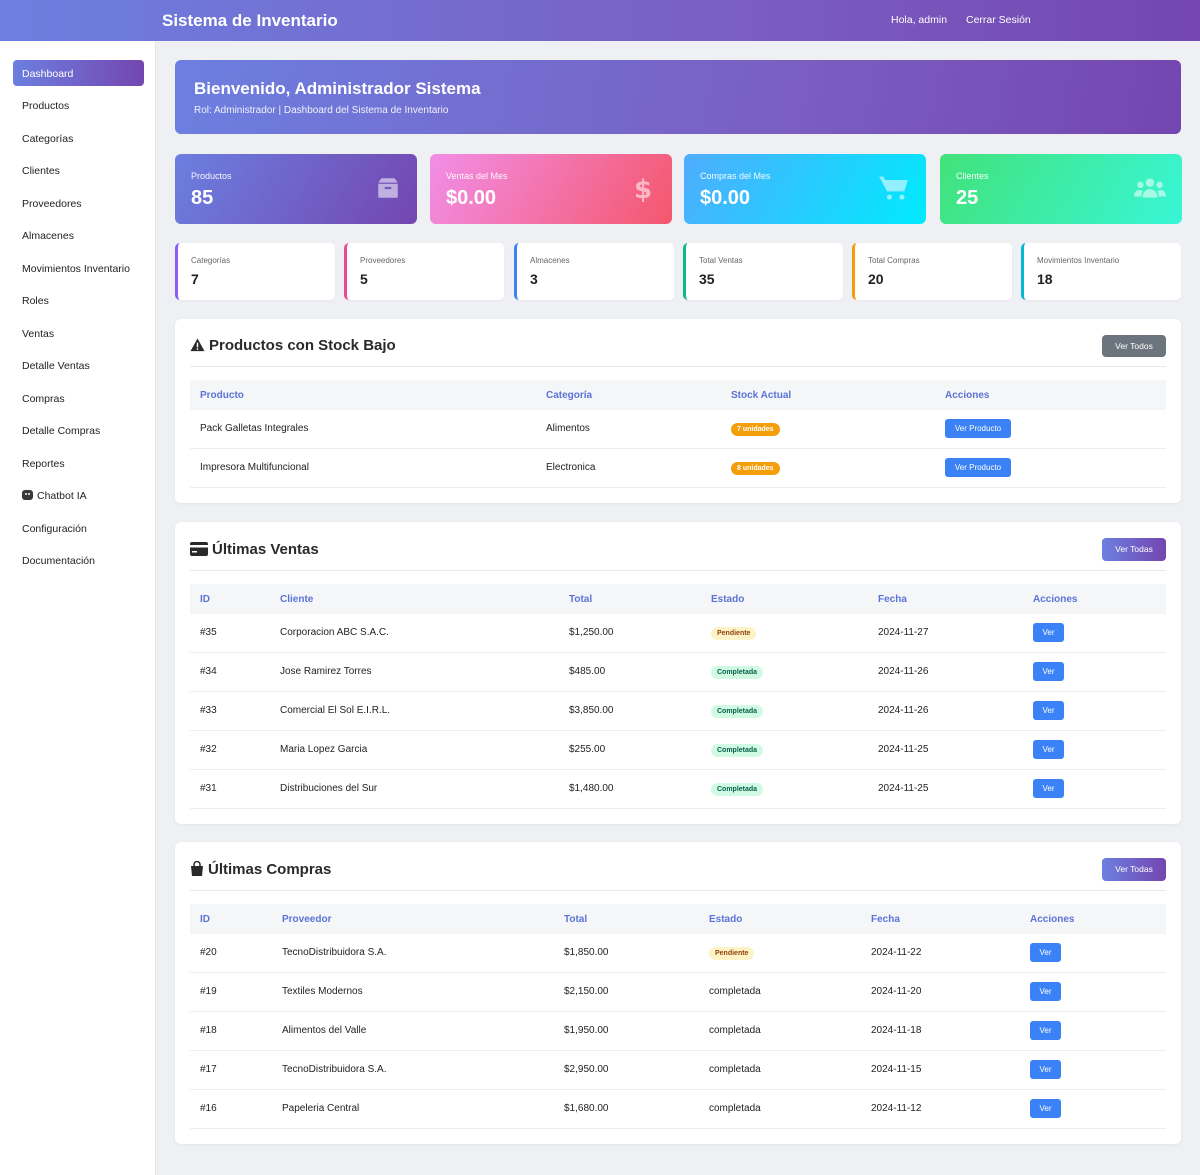  Describe the element at coordinates (78, 105) in the screenshot. I see `sidebar-item-productos: Productos` at that location.